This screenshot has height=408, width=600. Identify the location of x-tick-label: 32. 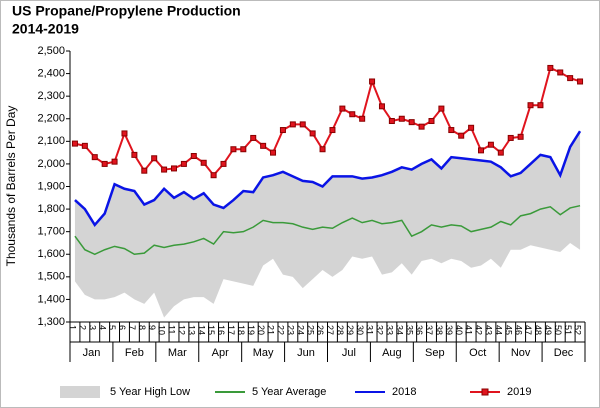
(380, 330).